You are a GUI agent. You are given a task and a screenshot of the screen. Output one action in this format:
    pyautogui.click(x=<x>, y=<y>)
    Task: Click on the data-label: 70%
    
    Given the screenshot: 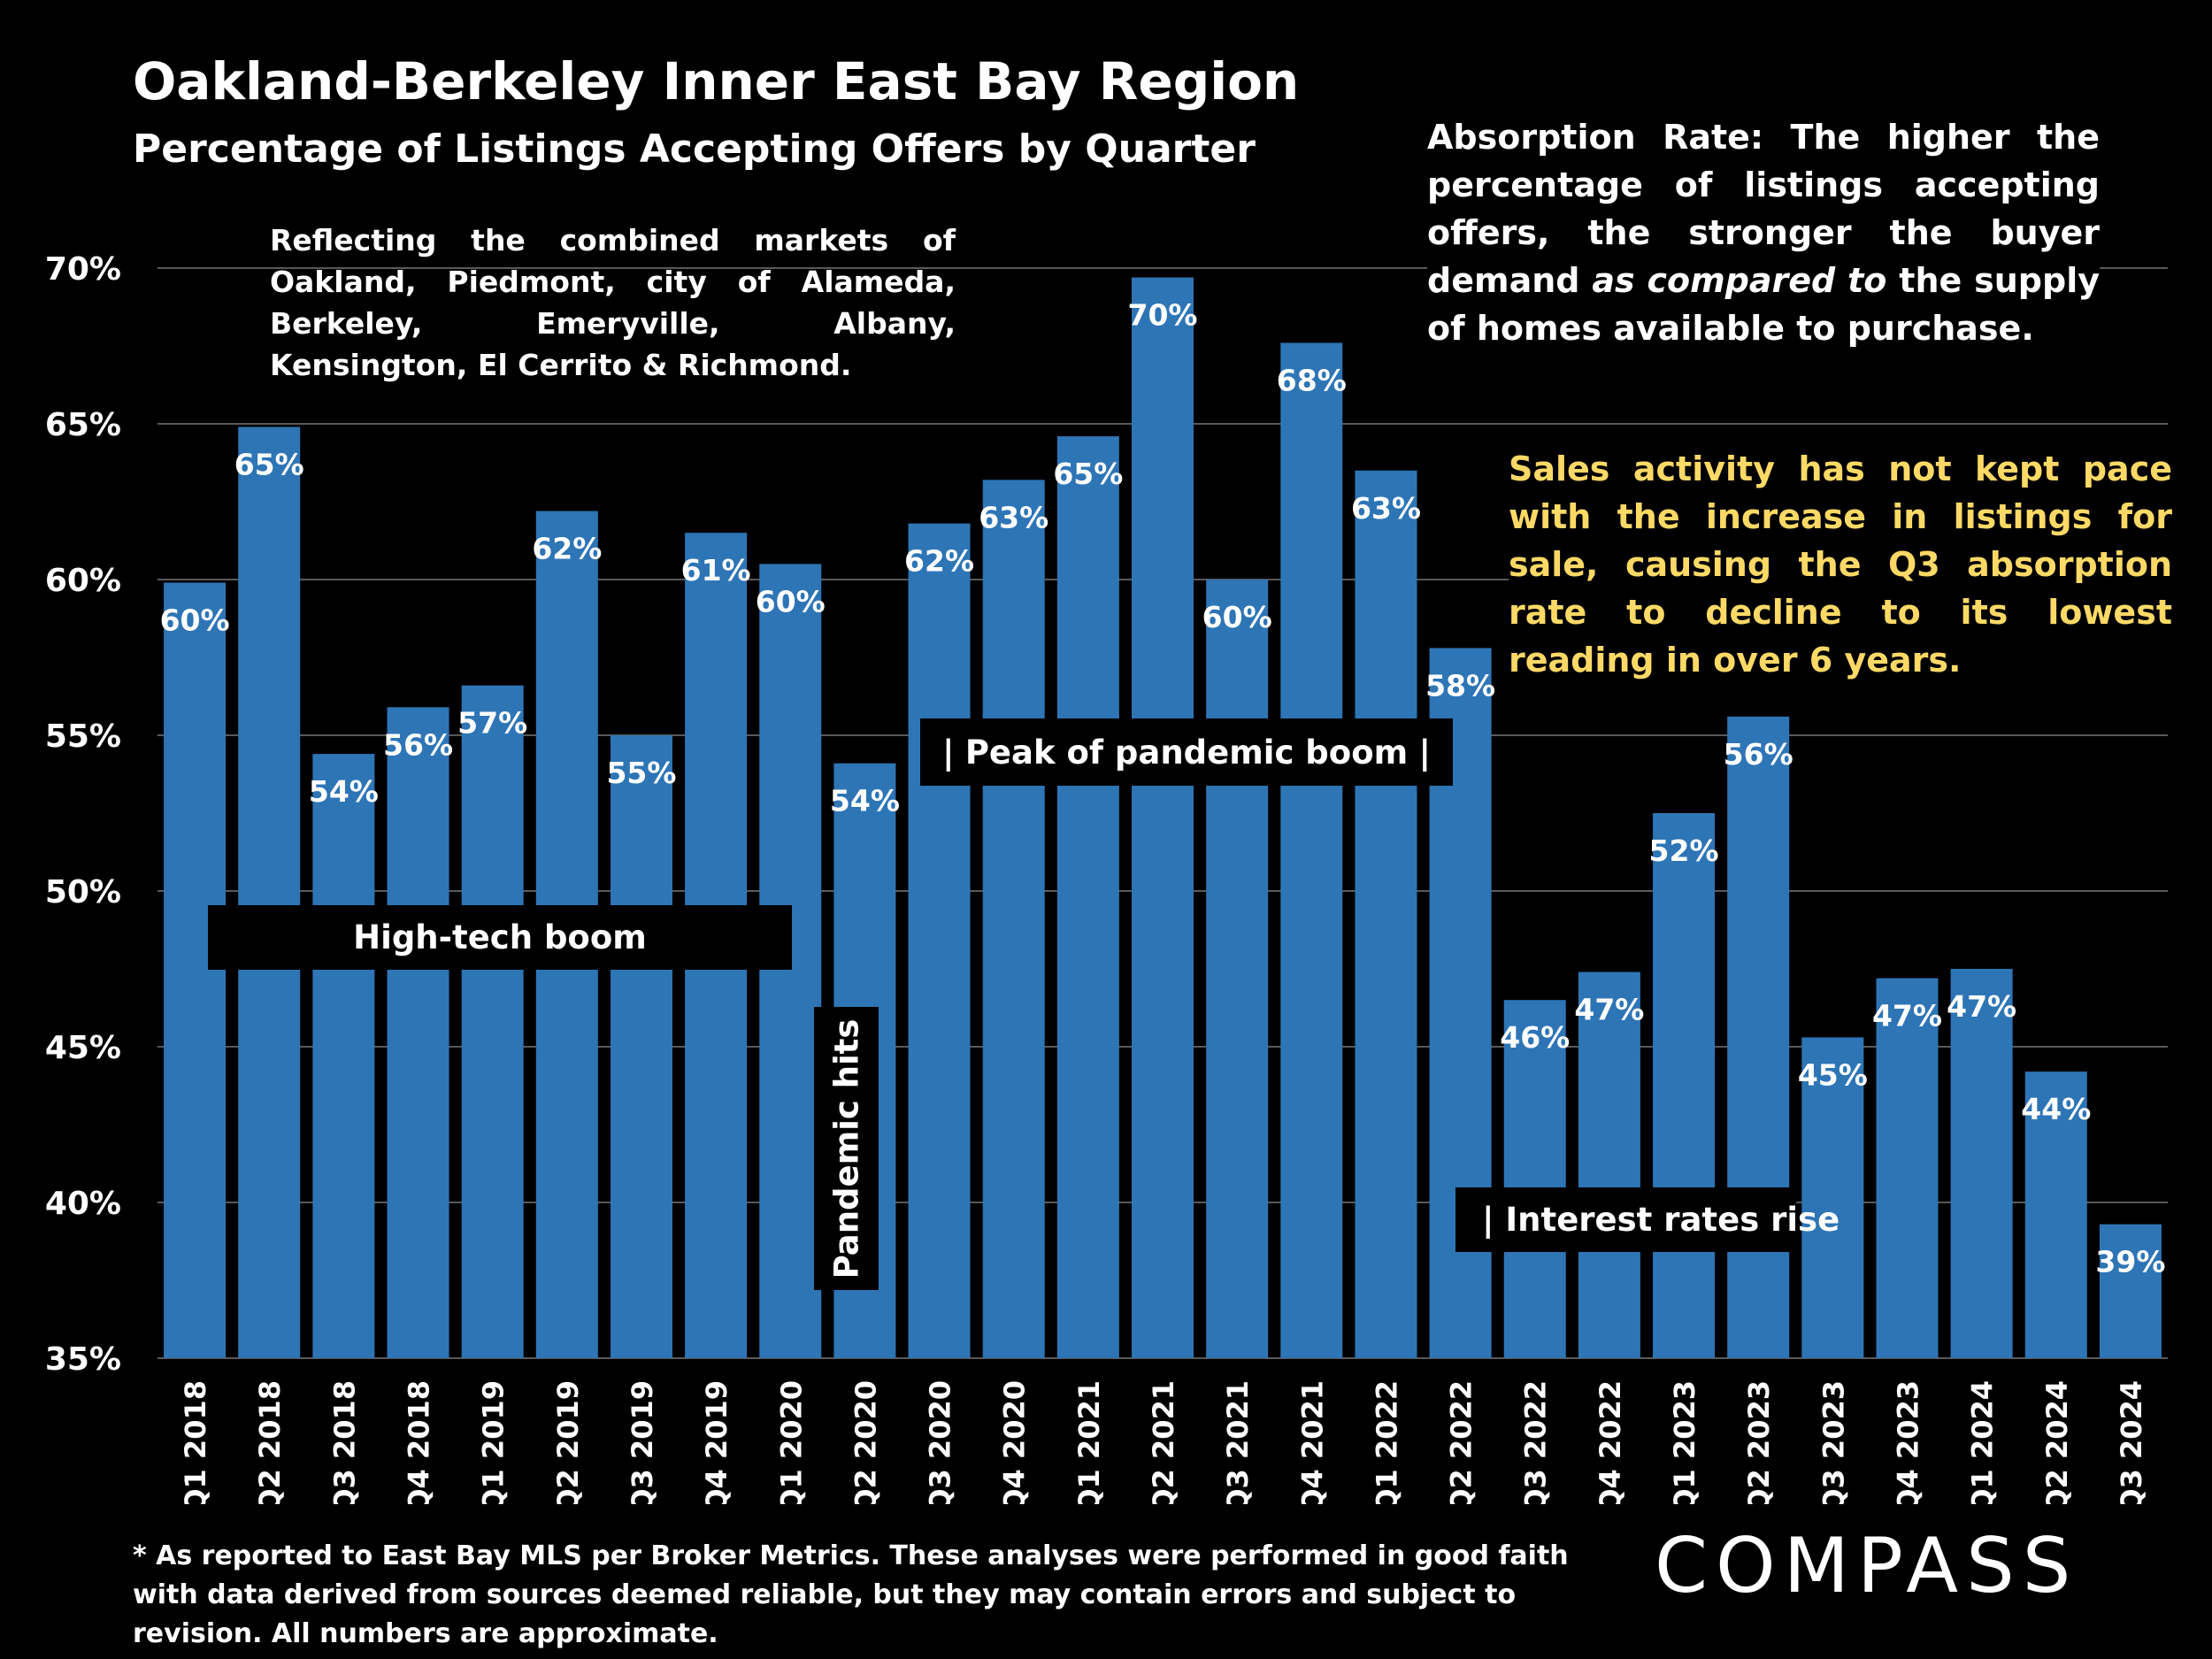 What is the action you would take?
    pyautogui.click(x=1163, y=316)
    